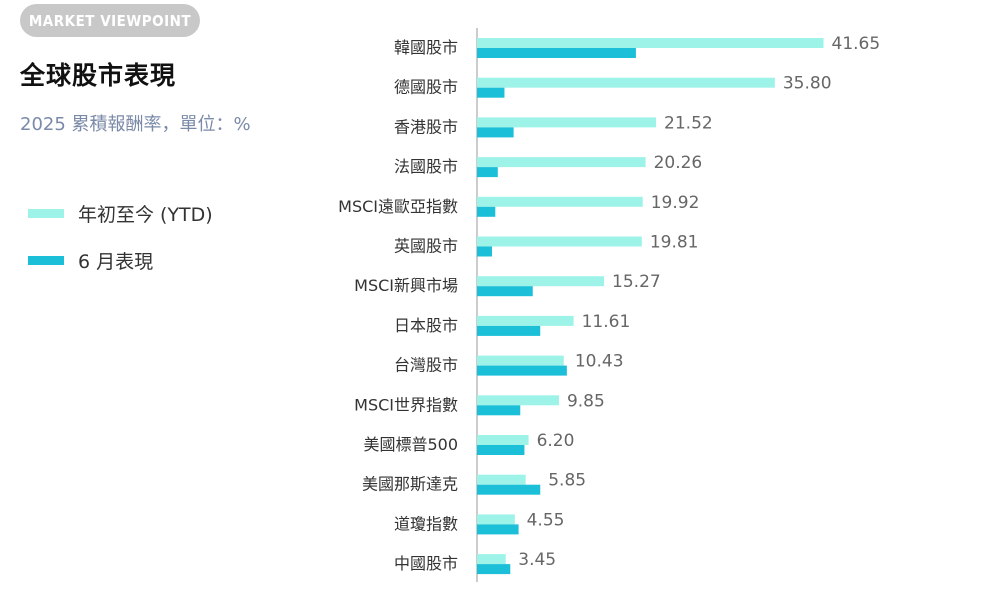  I want to click on legend-item-june: 6 月表現, so click(90, 260).